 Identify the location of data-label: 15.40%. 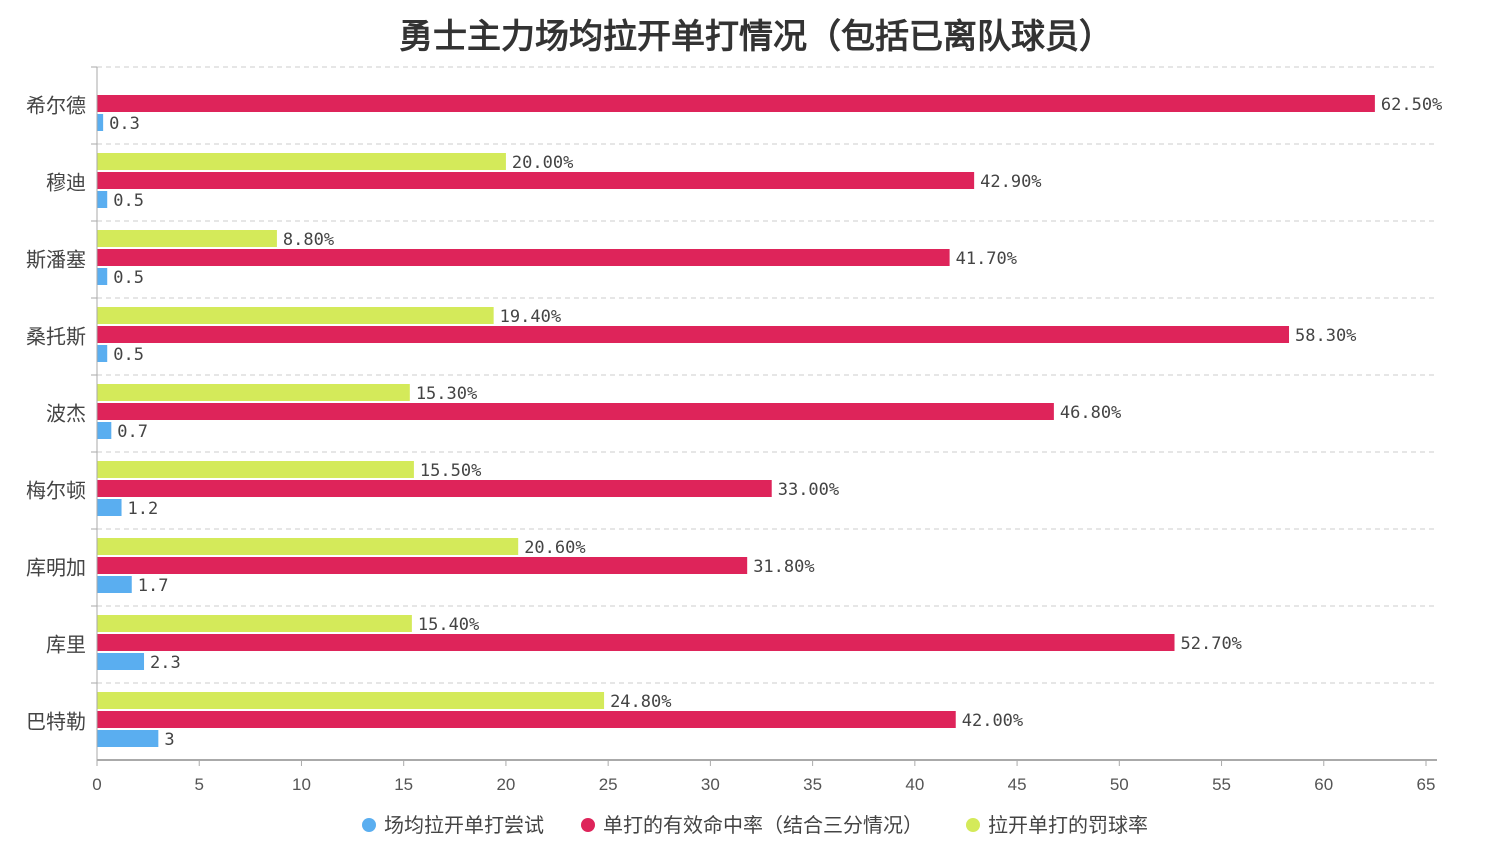
(448, 625).